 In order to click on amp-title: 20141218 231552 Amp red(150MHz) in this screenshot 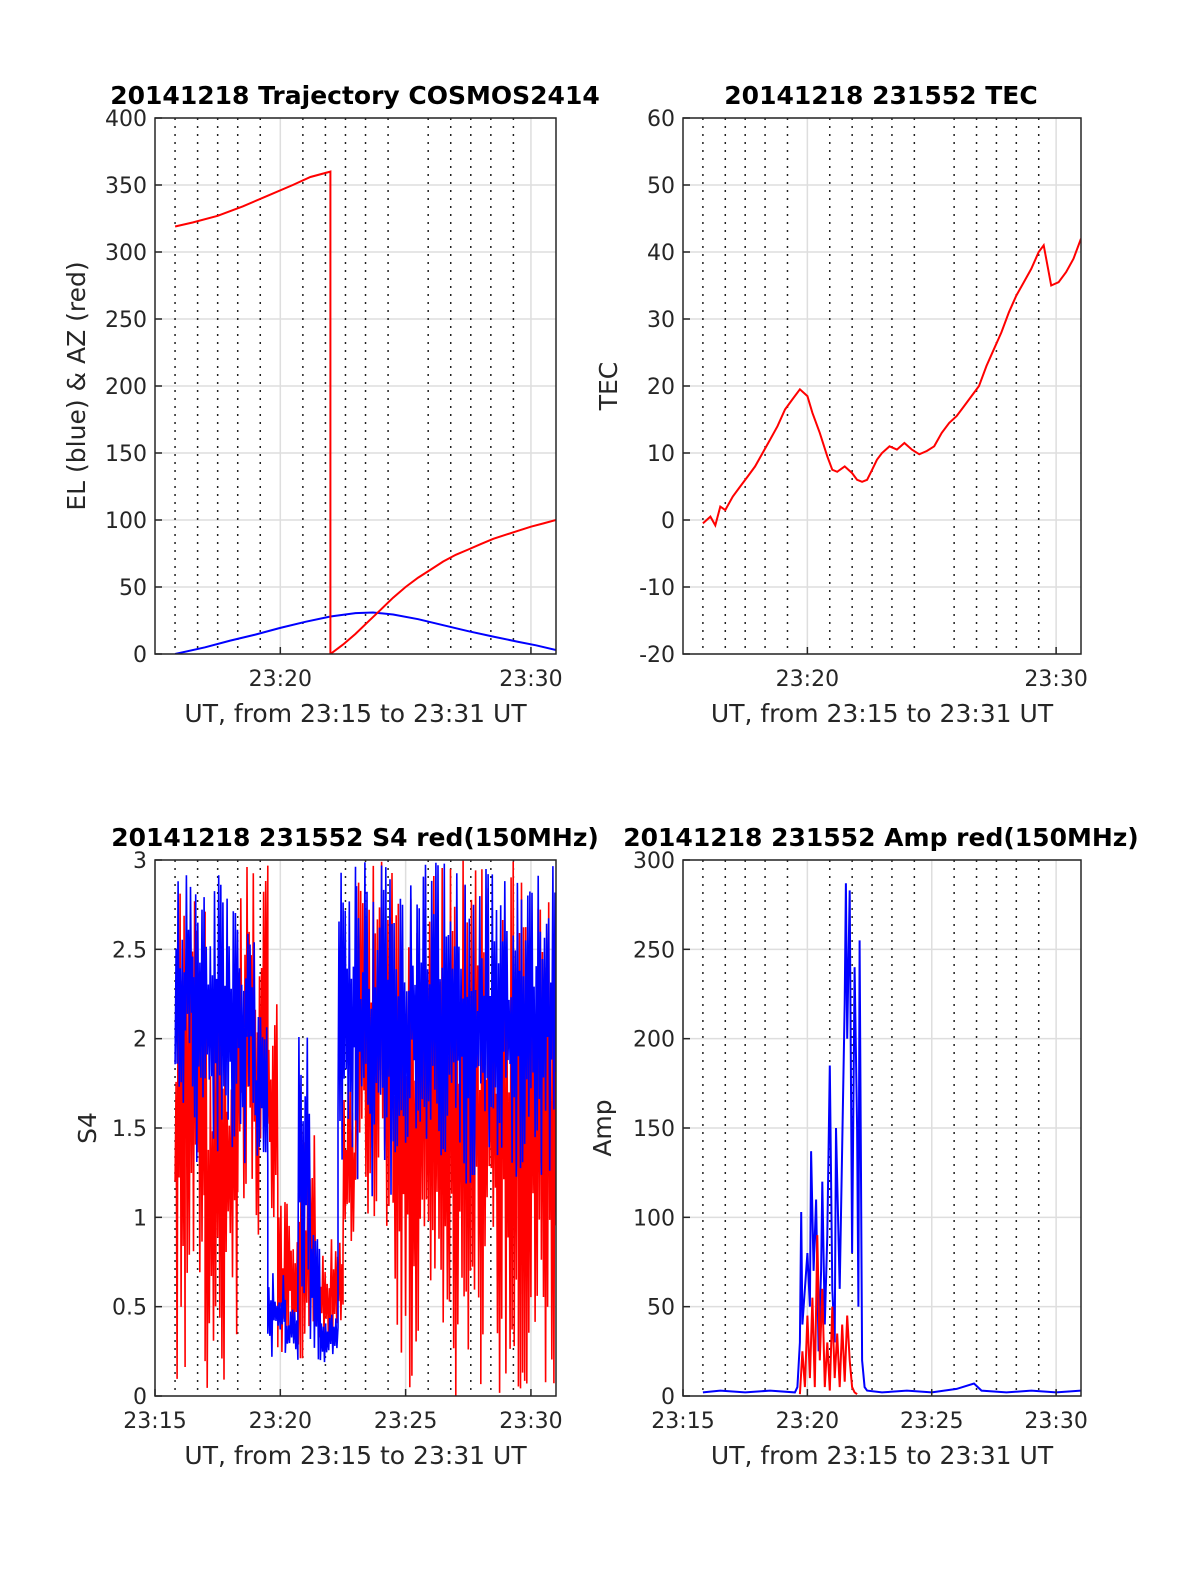, I will do `click(881, 837)`.